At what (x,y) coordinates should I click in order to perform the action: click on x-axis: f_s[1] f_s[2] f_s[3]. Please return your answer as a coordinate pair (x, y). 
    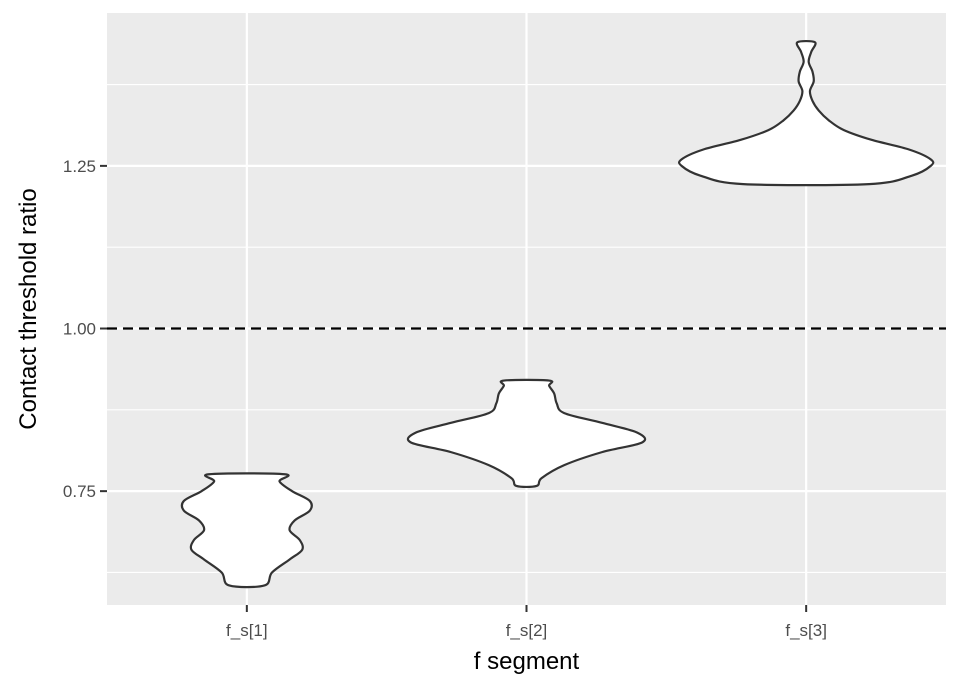
    Looking at the image, I should click on (526, 622).